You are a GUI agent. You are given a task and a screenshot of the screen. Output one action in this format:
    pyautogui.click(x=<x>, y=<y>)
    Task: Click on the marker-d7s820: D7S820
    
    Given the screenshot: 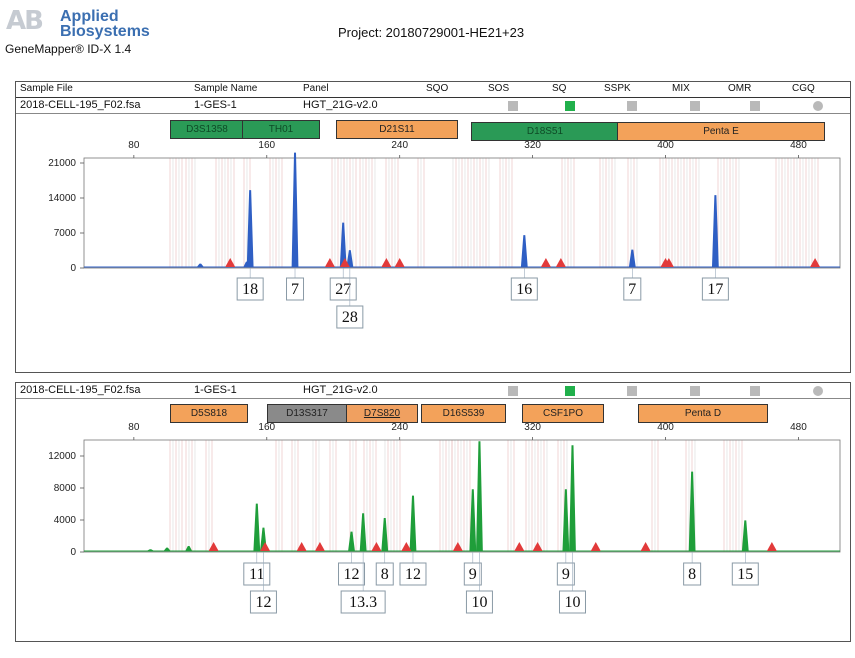 What is the action you would take?
    pyautogui.click(x=382, y=413)
    